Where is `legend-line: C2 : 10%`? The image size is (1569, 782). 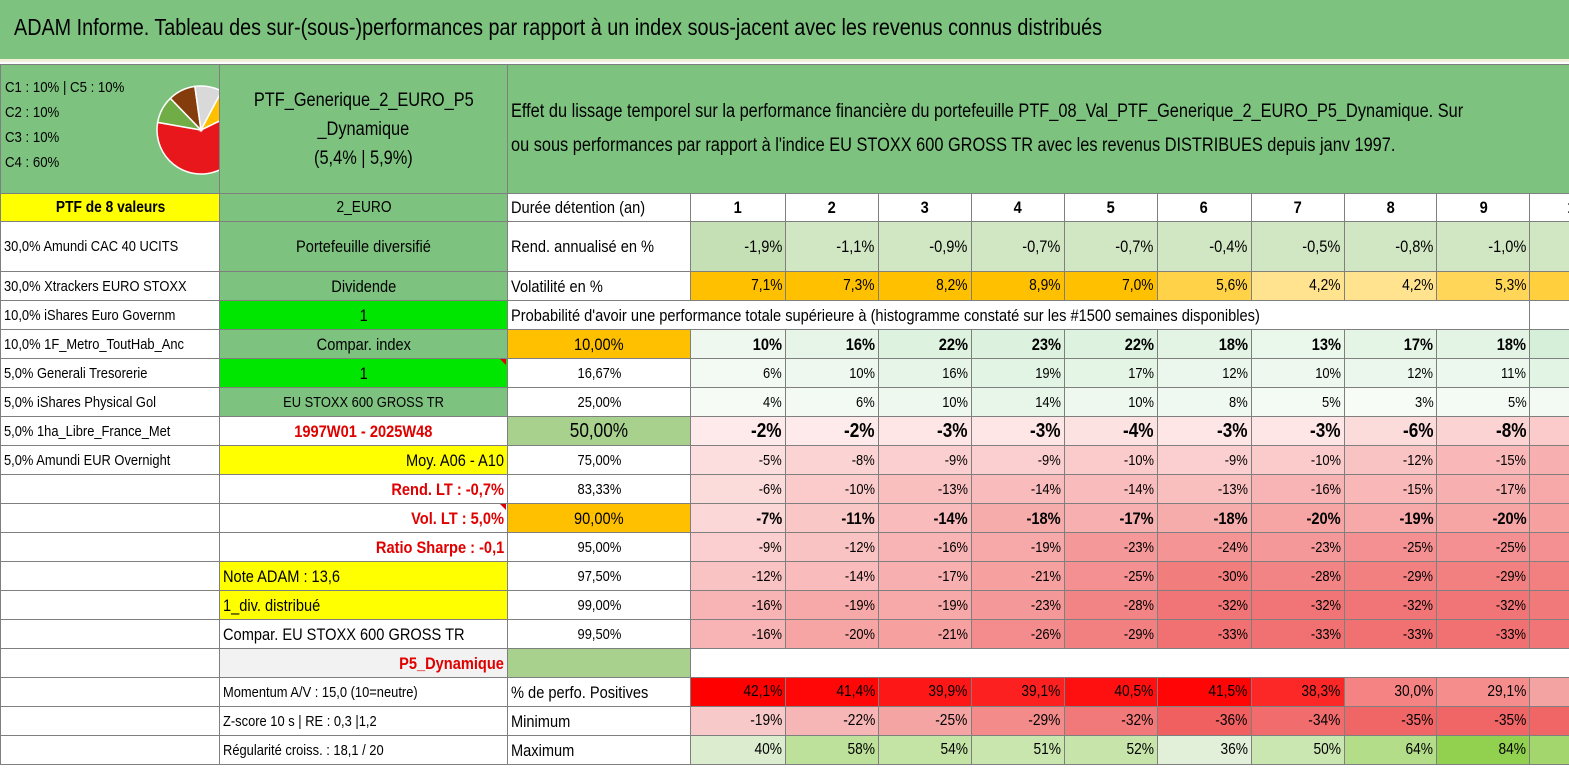 legend-line: C2 : 10% is located at coordinates (32, 112).